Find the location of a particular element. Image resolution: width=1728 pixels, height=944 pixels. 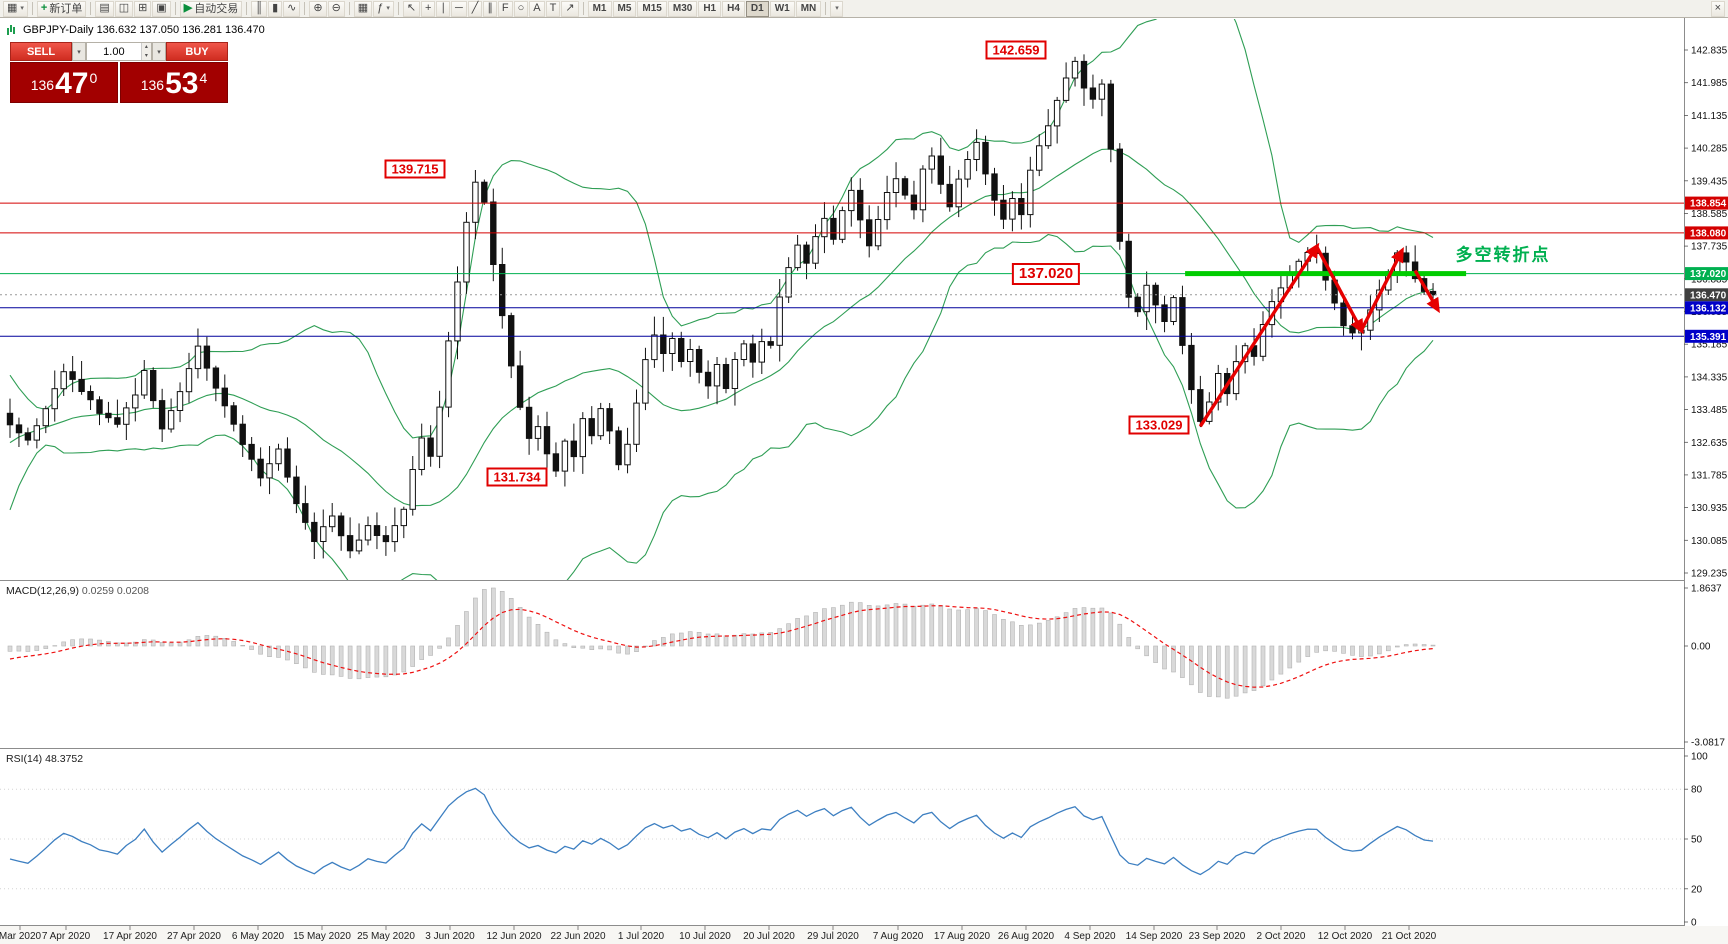

buy-price-sup: 4 is located at coordinates (203, 78).